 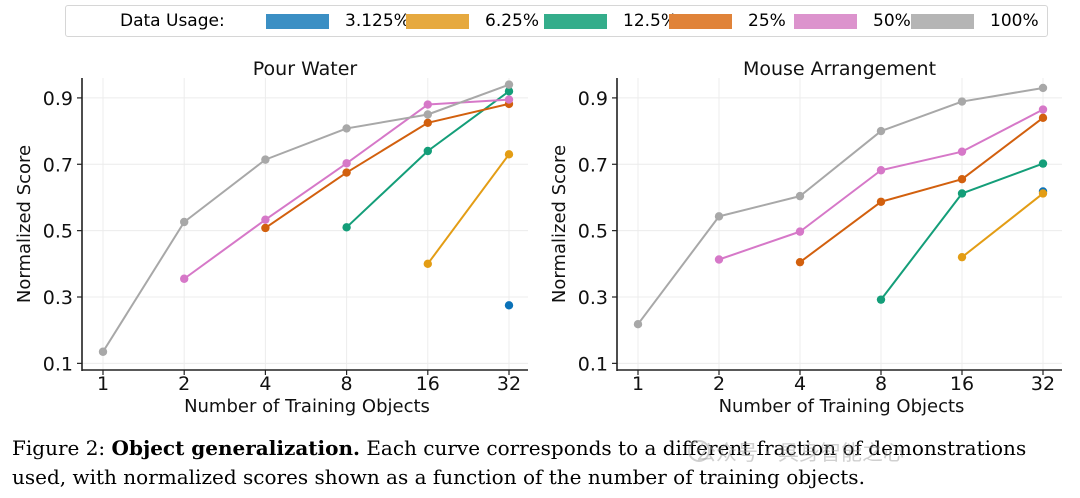 I want to click on legend-title: Data Usage:, so click(x=172, y=21).